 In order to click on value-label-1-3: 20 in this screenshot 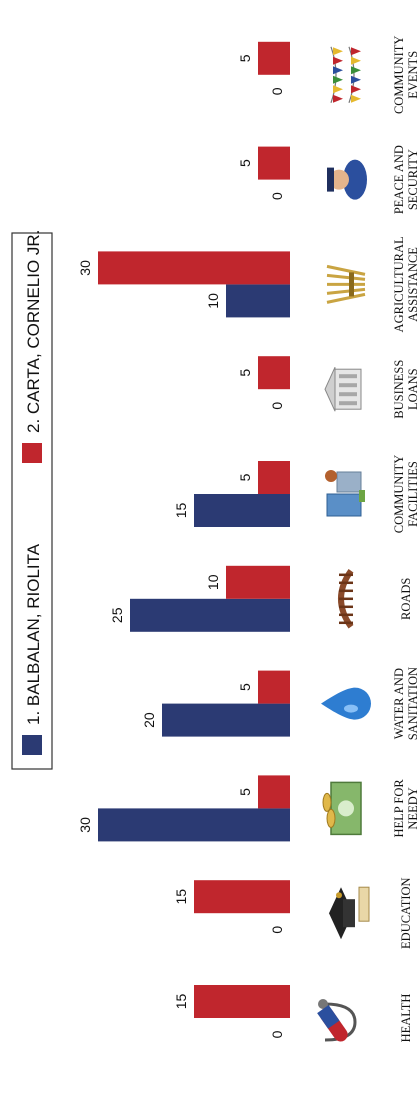, I will do `click(149, 720)`.